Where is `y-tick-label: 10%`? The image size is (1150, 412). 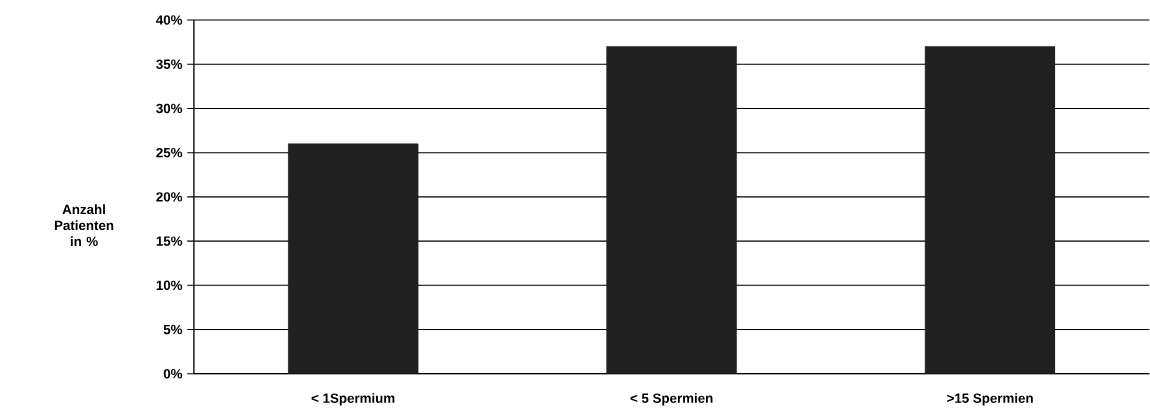 y-tick-label: 10% is located at coordinates (169, 285).